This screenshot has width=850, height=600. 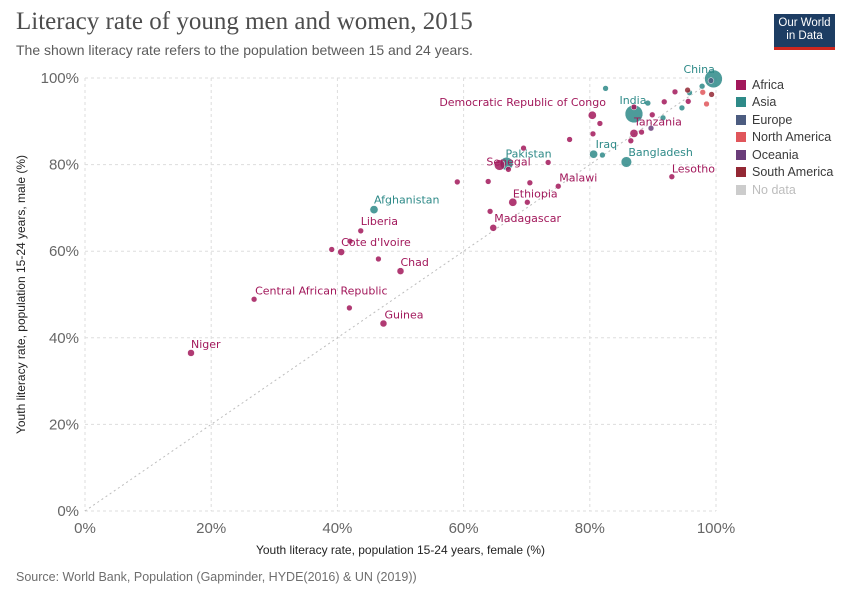 I want to click on legend-item: Europe, so click(x=784, y=120).